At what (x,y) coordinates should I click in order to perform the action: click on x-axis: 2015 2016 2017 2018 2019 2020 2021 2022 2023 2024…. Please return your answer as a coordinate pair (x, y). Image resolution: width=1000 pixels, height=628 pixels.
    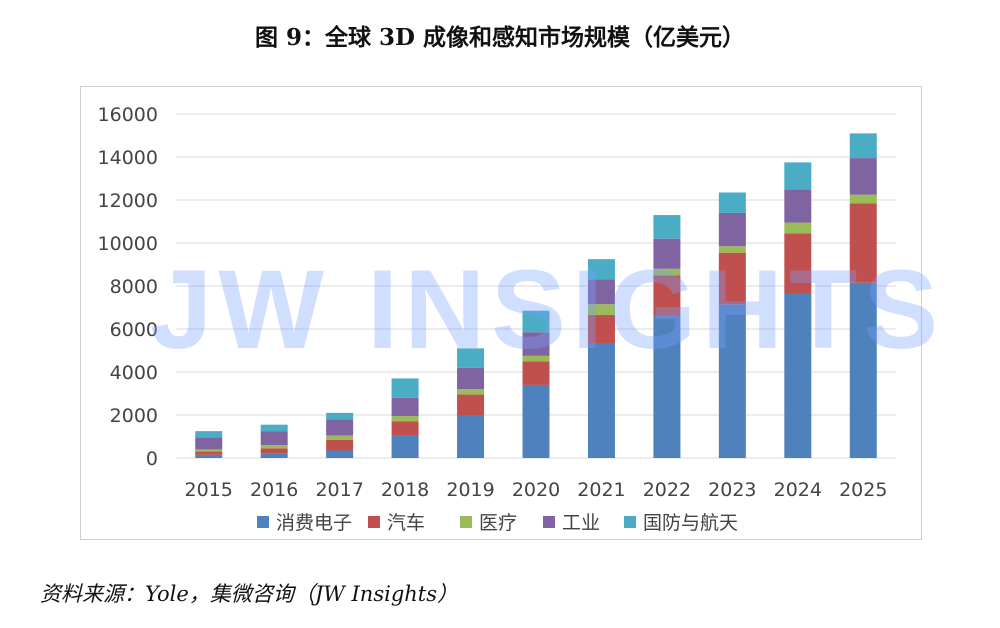
    Looking at the image, I should click on (536, 490).